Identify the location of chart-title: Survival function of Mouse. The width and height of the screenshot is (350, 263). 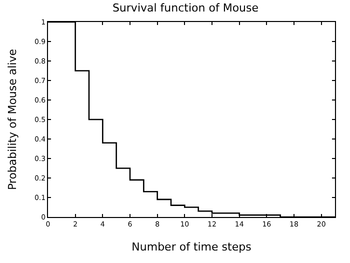
(185, 8).